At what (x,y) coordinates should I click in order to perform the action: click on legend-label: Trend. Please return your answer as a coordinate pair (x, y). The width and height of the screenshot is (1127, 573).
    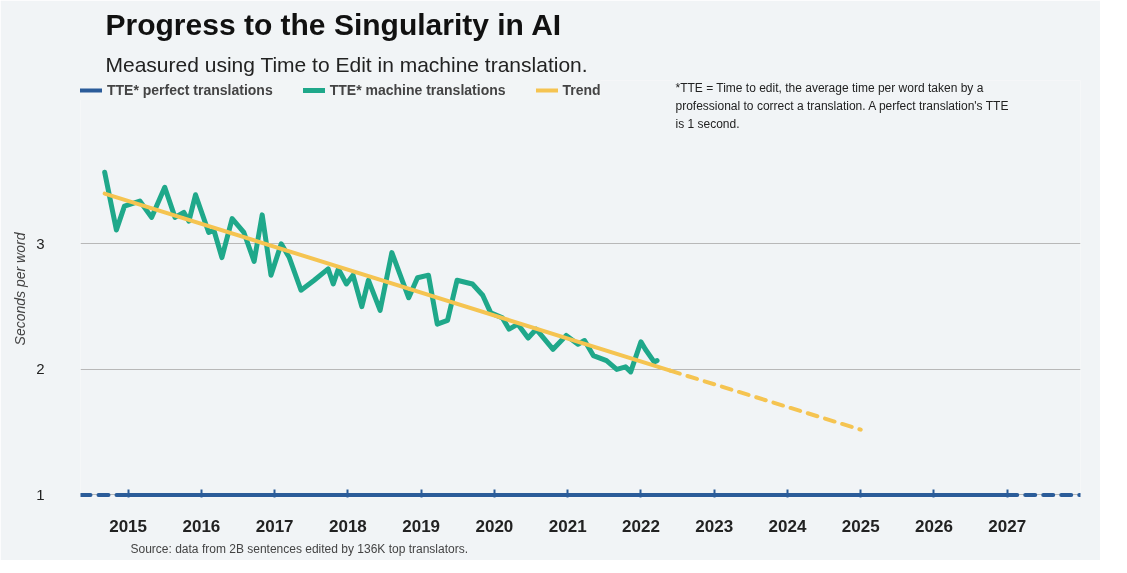
    Looking at the image, I should click on (581, 90).